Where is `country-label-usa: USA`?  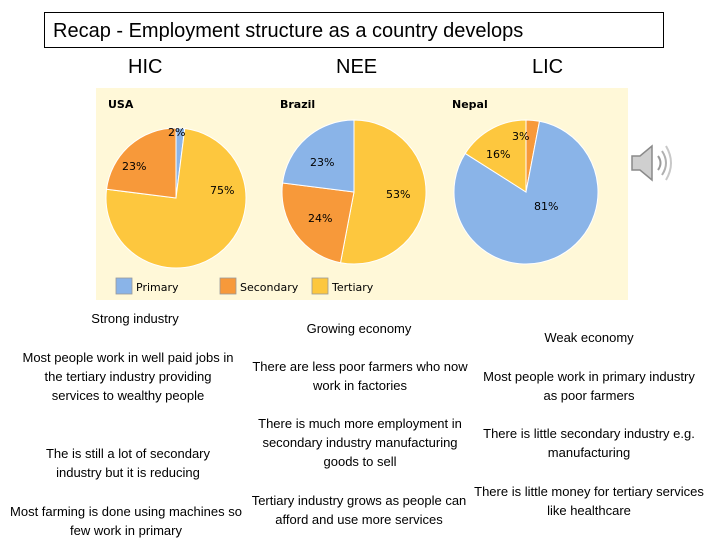
country-label-usa: USA is located at coordinates (121, 104).